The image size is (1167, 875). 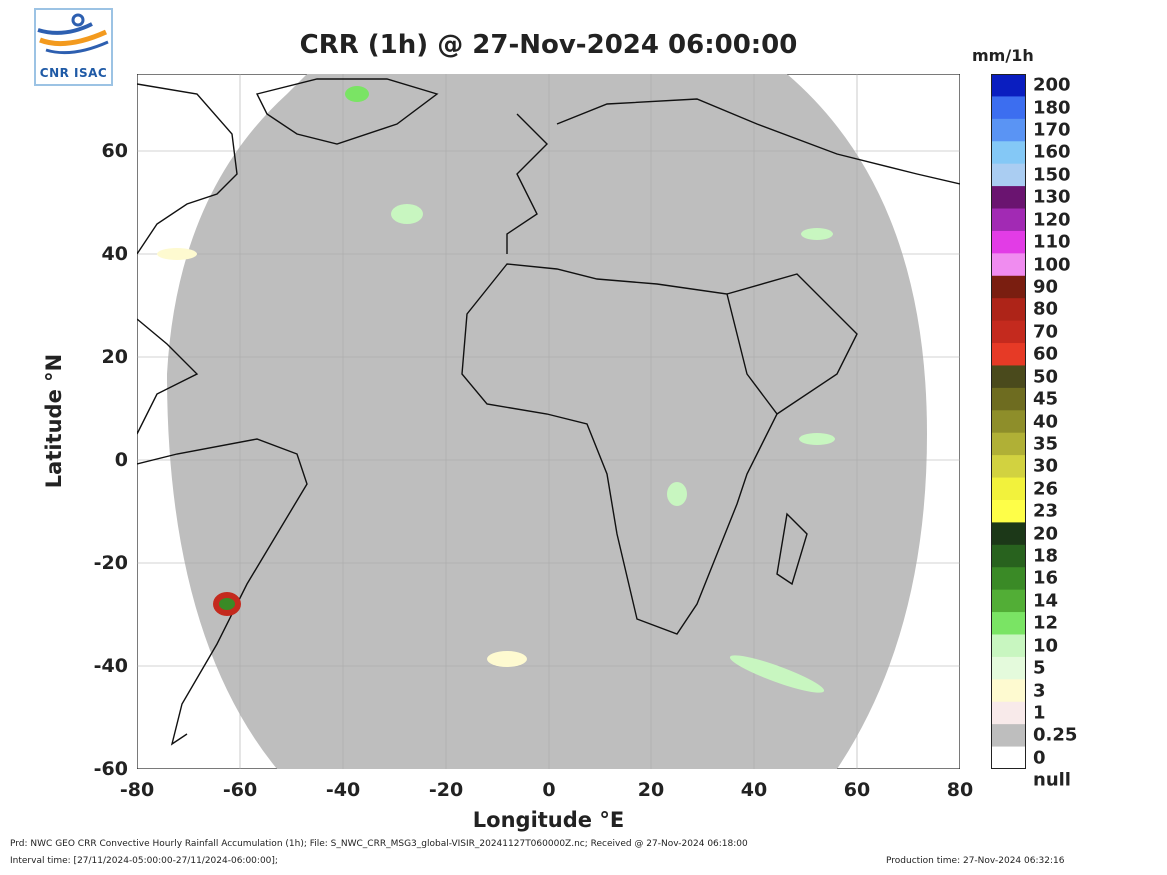 What do you see at coordinates (110, 769) in the screenshot?
I see `y-tick: -60` at bounding box center [110, 769].